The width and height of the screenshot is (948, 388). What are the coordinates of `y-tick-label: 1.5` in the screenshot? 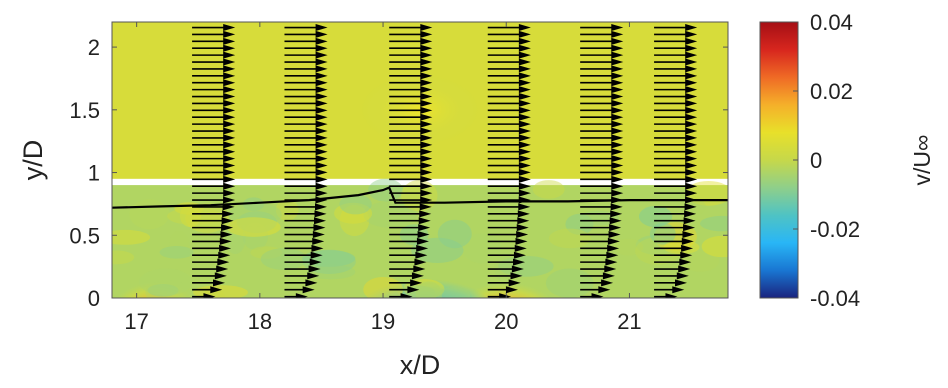 It's located at (84, 110).